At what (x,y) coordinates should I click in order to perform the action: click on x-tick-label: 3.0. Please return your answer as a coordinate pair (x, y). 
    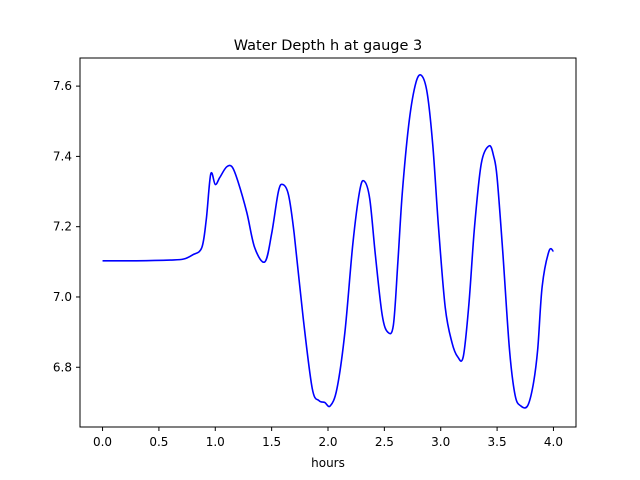
    Looking at the image, I should click on (440, 442).